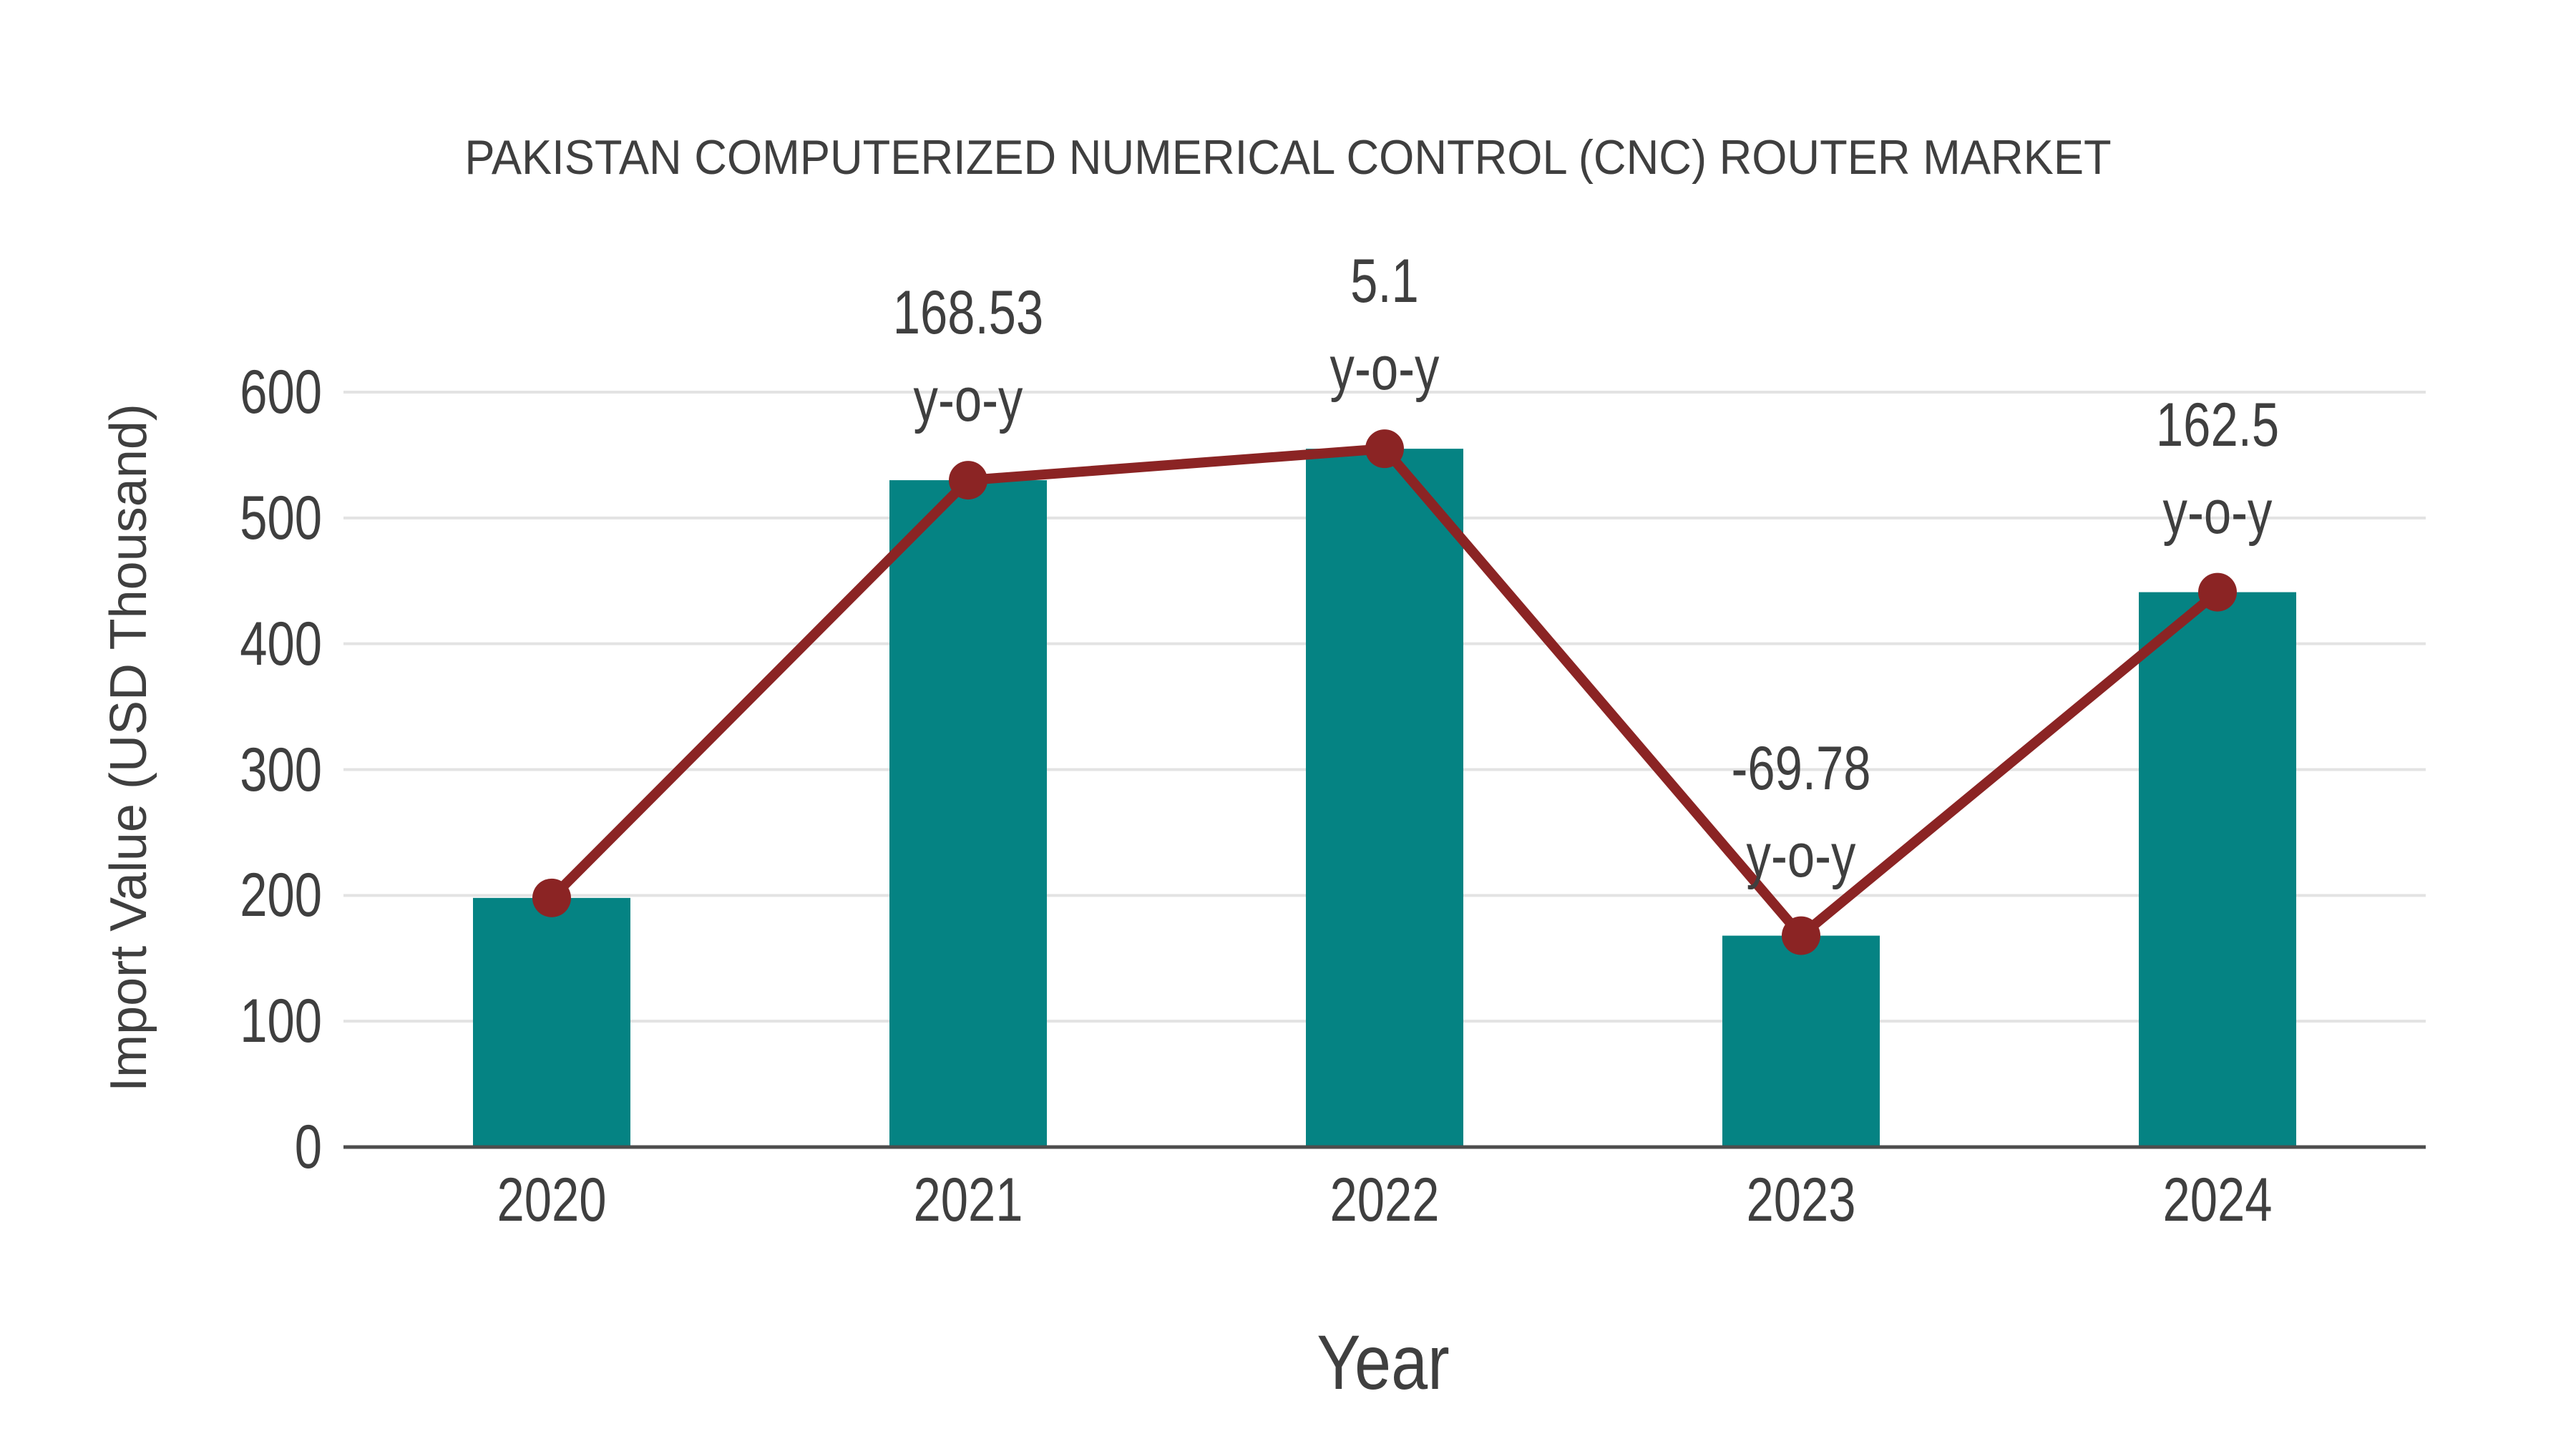 The width and height of the screenshot is (2576, 1449). I want to click on annotation-2021: 168.53 y-o-y, so click(968, 356).